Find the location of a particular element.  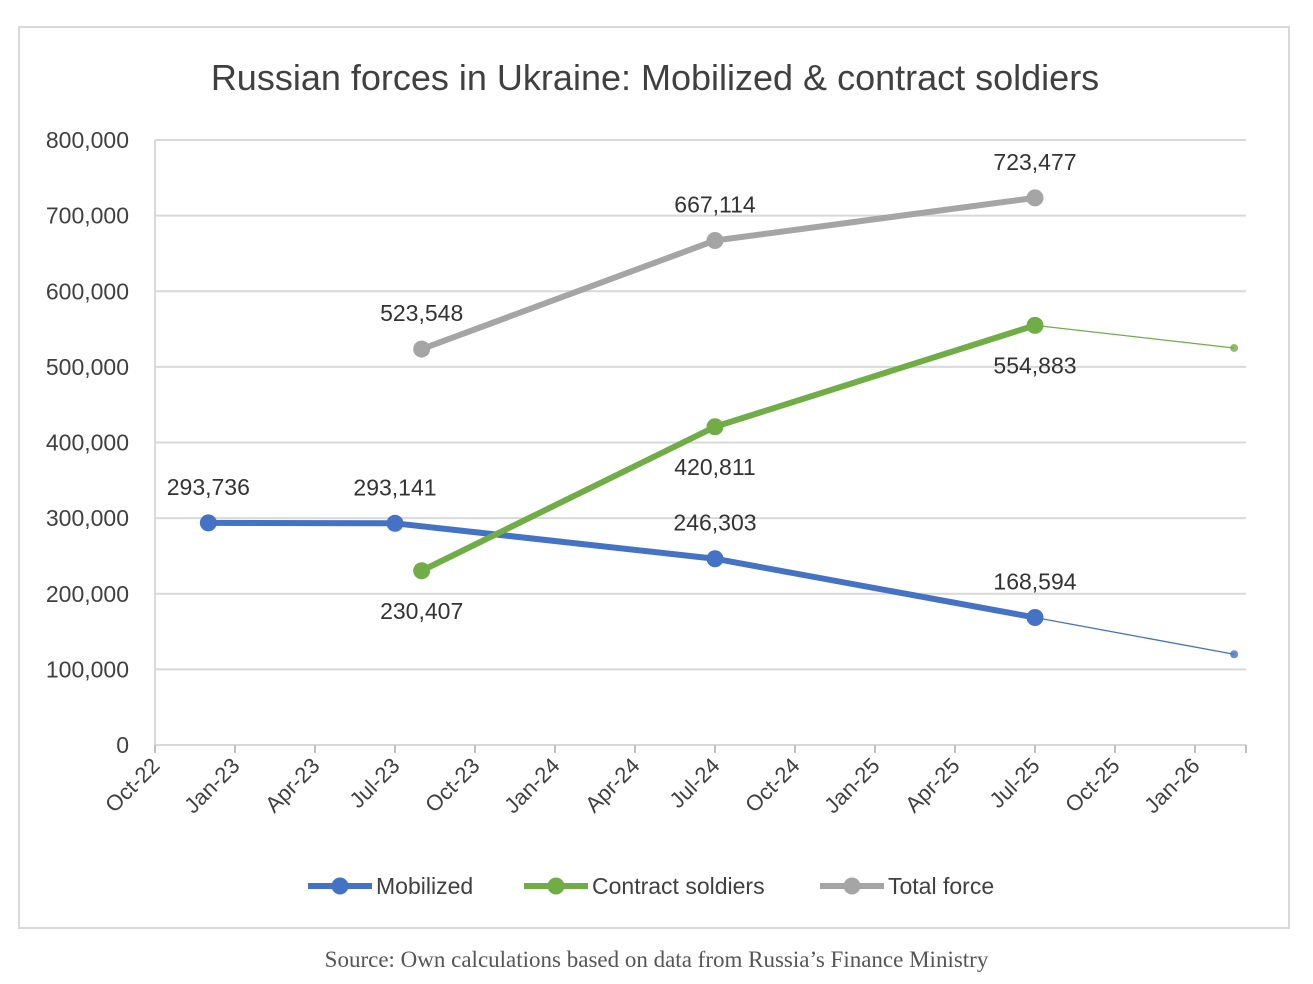

x-tick-label: Apr-23 is located at coordinates (292, 785).